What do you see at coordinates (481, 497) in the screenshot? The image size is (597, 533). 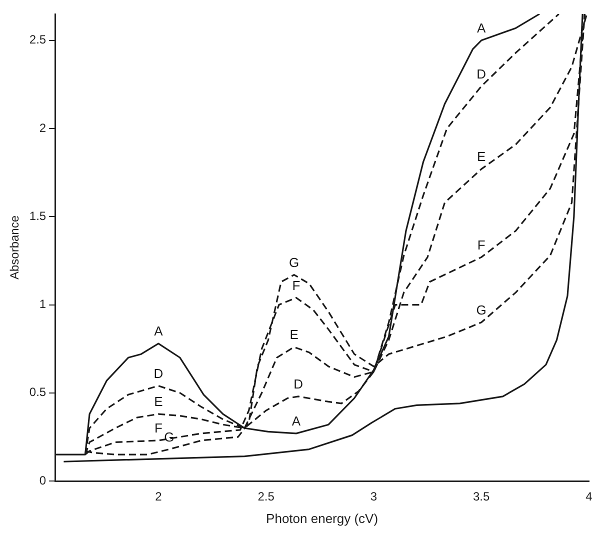 I see `x-tick-label: 3.5` at bounding box center [481, 497].